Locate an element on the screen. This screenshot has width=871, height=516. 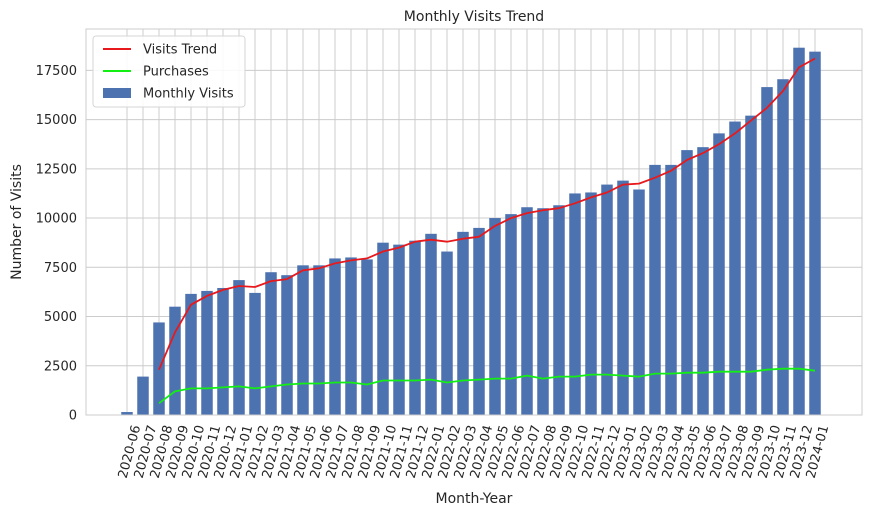
line-series is located at coordinates (487, 385).